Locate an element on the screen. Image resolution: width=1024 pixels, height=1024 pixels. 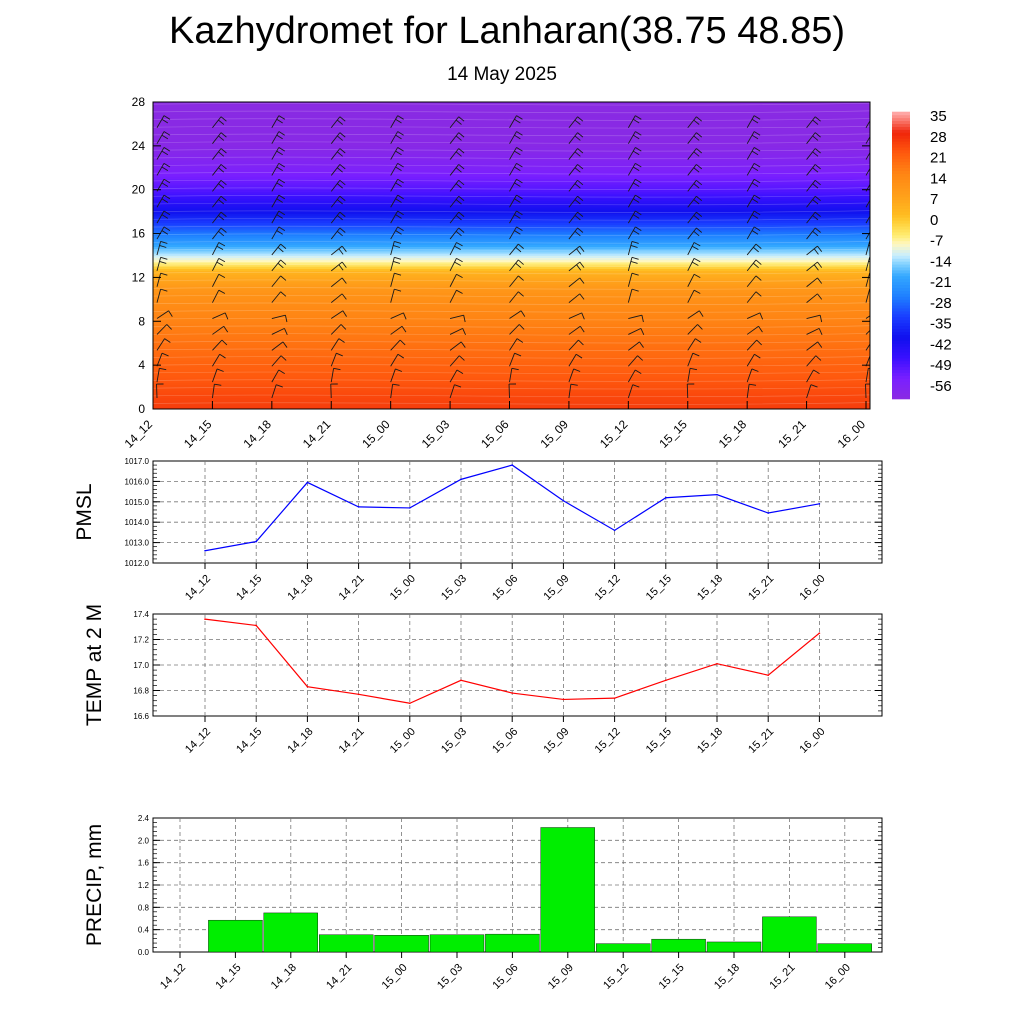
x-tick-label: 16_00 is located at coordinates (812, 741).